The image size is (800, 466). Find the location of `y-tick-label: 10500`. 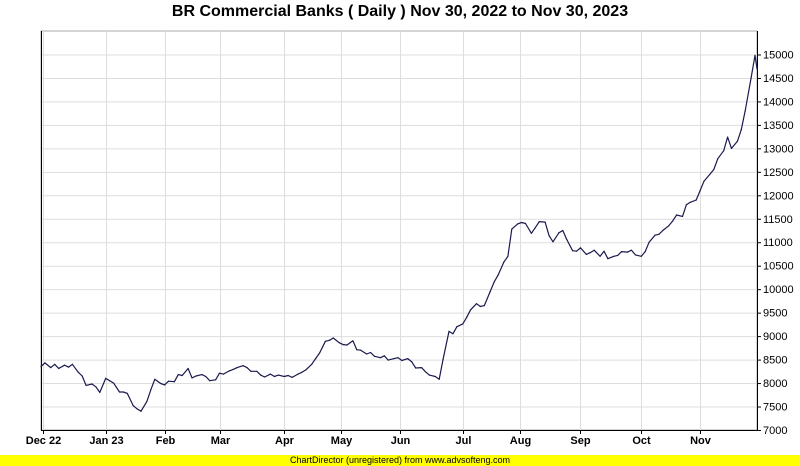

y-tick-label: 10500 is located at coordinates (778, 267).